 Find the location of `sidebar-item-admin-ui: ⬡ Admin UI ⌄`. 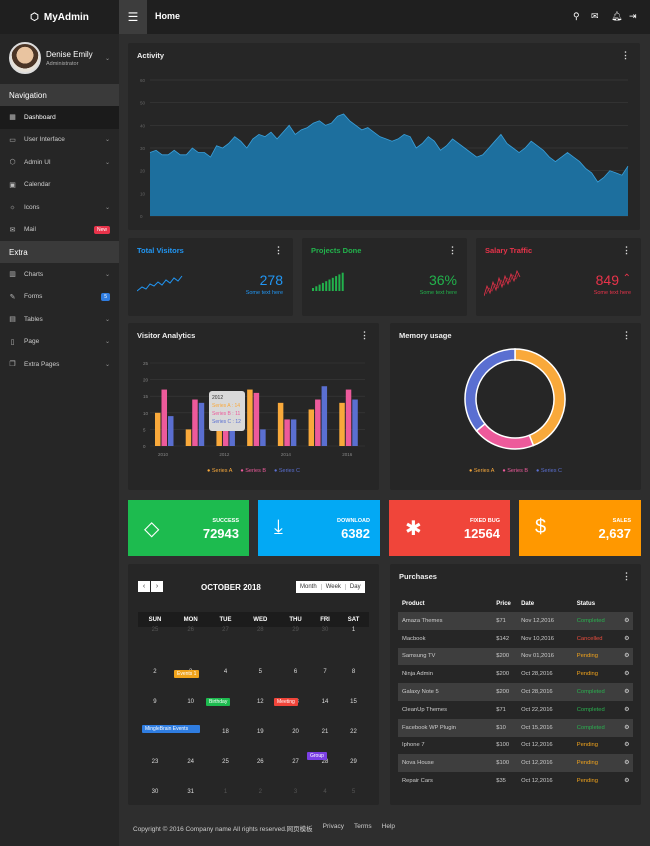

sidebar-item-admin-ui: ⬡ Admin UI ⌄ is located at coordinates (59, 162).